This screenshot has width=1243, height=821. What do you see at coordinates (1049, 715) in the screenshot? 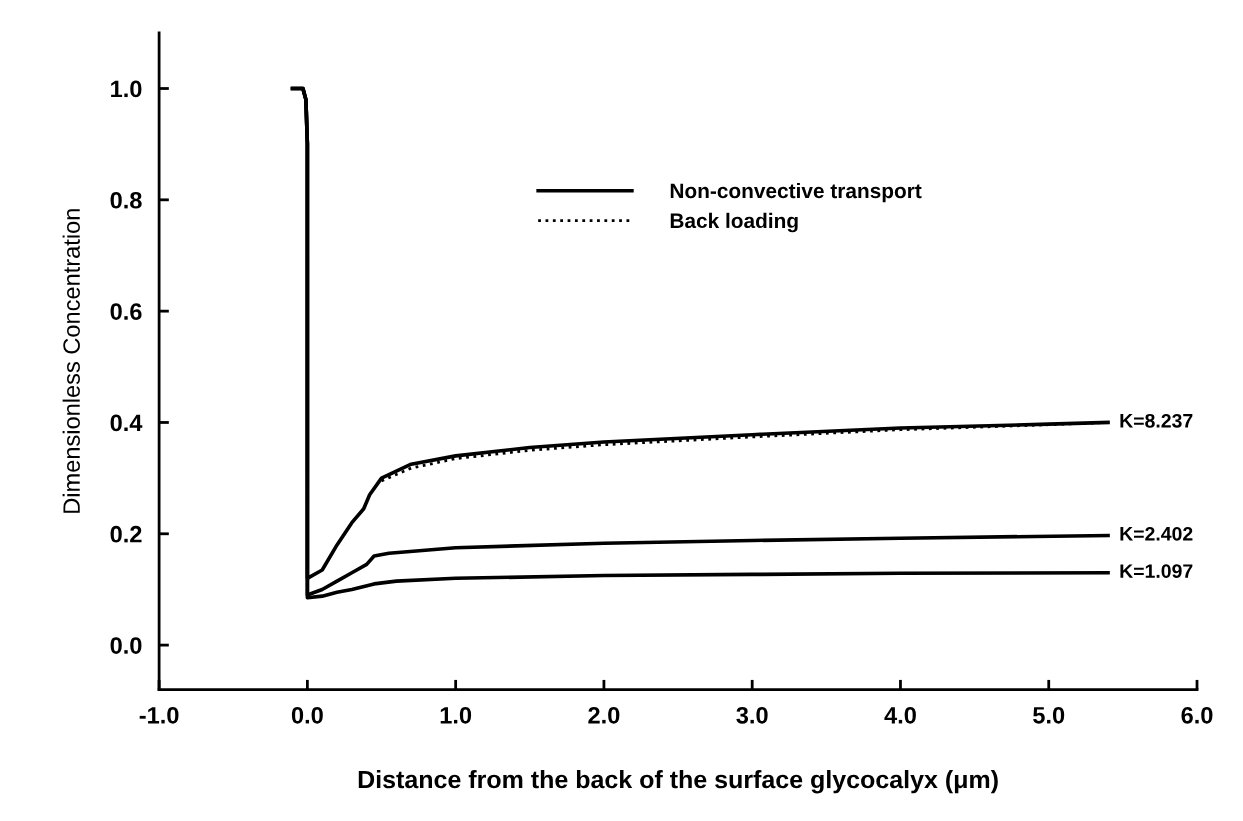
I see `x-tick-label: 5.0` at bounding box center [1049, 715].